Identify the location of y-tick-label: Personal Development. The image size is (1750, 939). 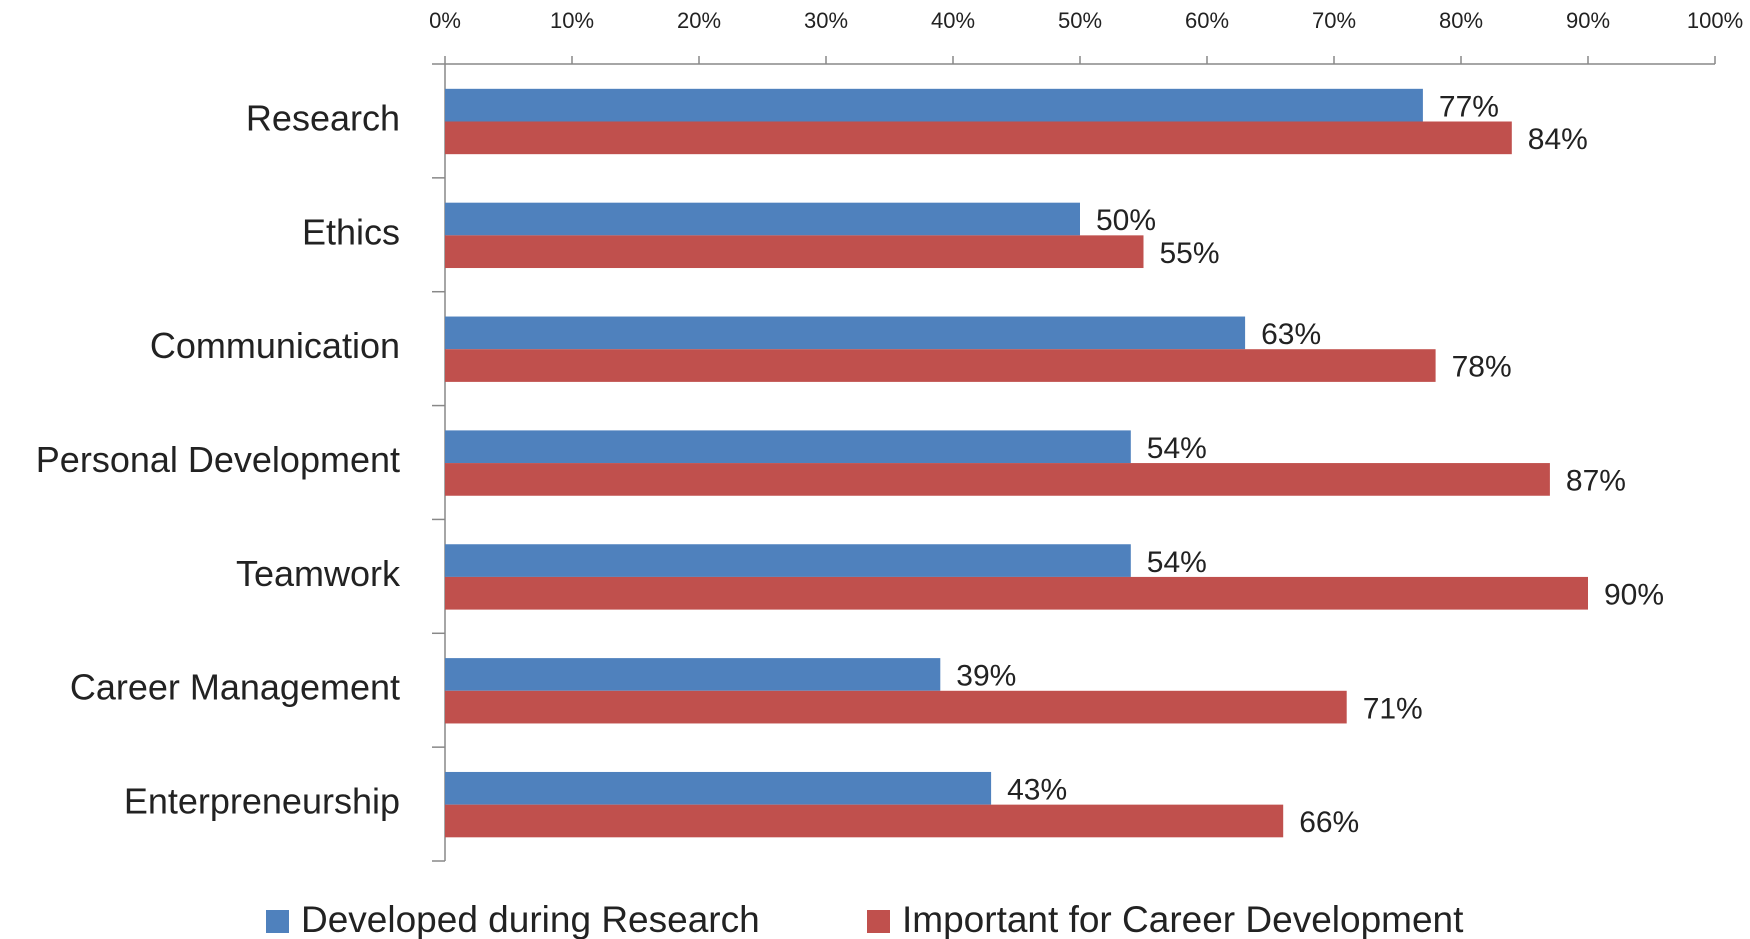
(218, 459).